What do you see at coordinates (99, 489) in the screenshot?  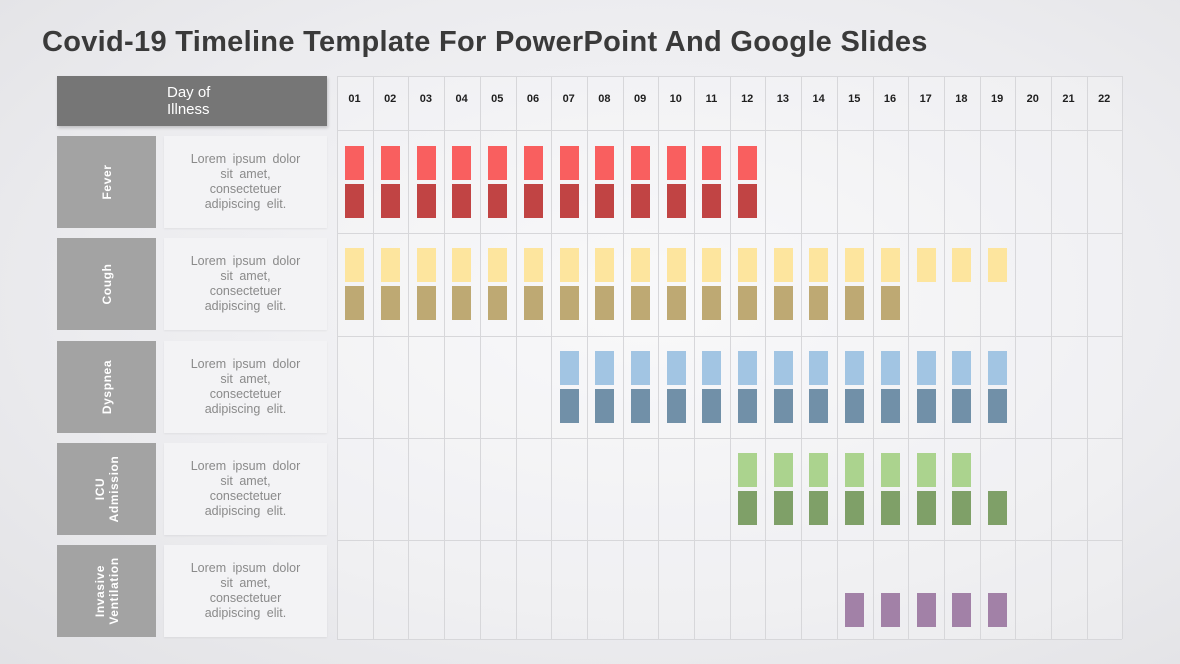 I see `symptom-label-line: ICU` at bounding box center [99, 489].